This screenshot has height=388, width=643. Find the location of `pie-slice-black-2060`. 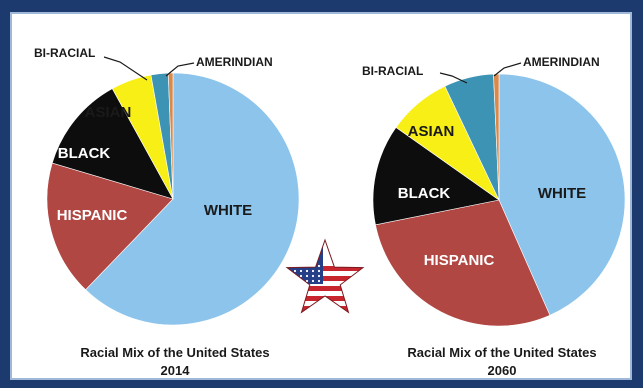

pie-slice-black-2060 is located at coordinates (436, 176).